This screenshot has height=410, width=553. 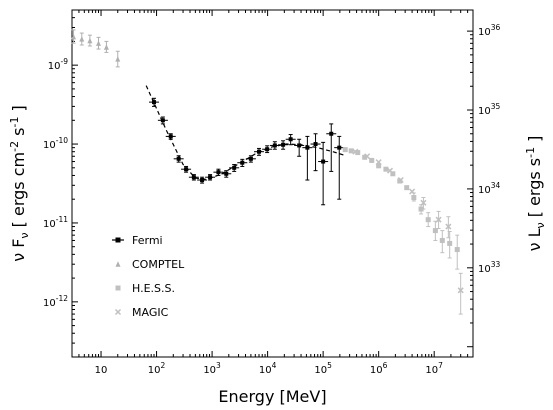 What do you see at coordinates (272, 396) in the screenshot?
I see `x-axis-title: Energy [MeV]` at bounding box center [272, 396].